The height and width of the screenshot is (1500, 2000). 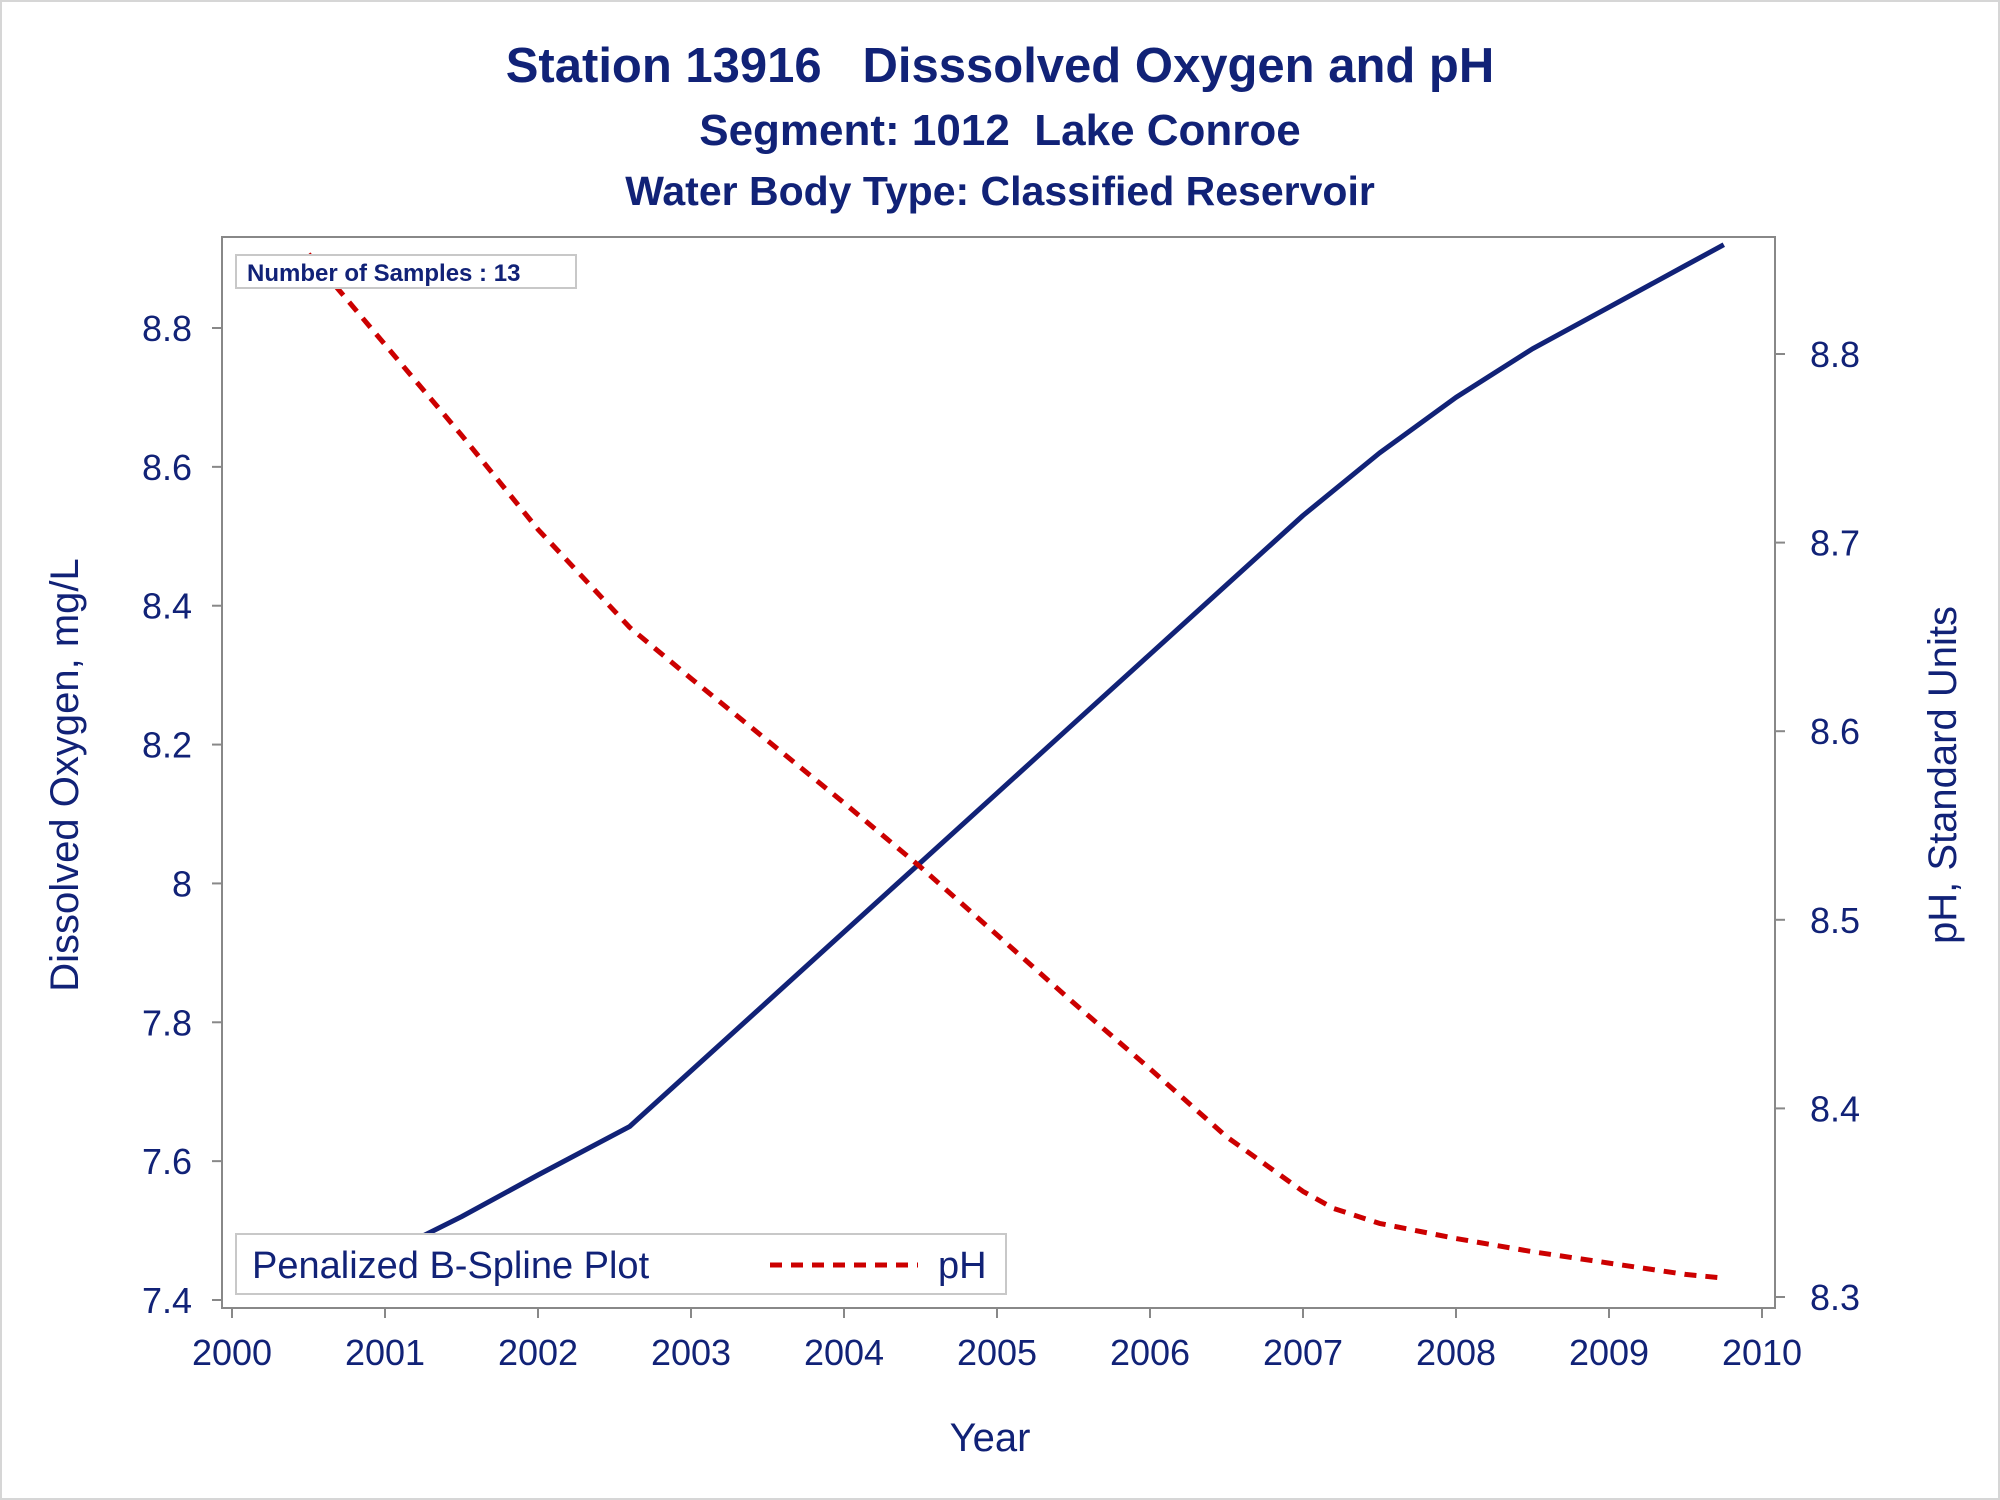 What do you see at coordinates (385, 1352) in the screenshot?
I see `x-tick-label: 2001` at bounding box center [385, 1352].